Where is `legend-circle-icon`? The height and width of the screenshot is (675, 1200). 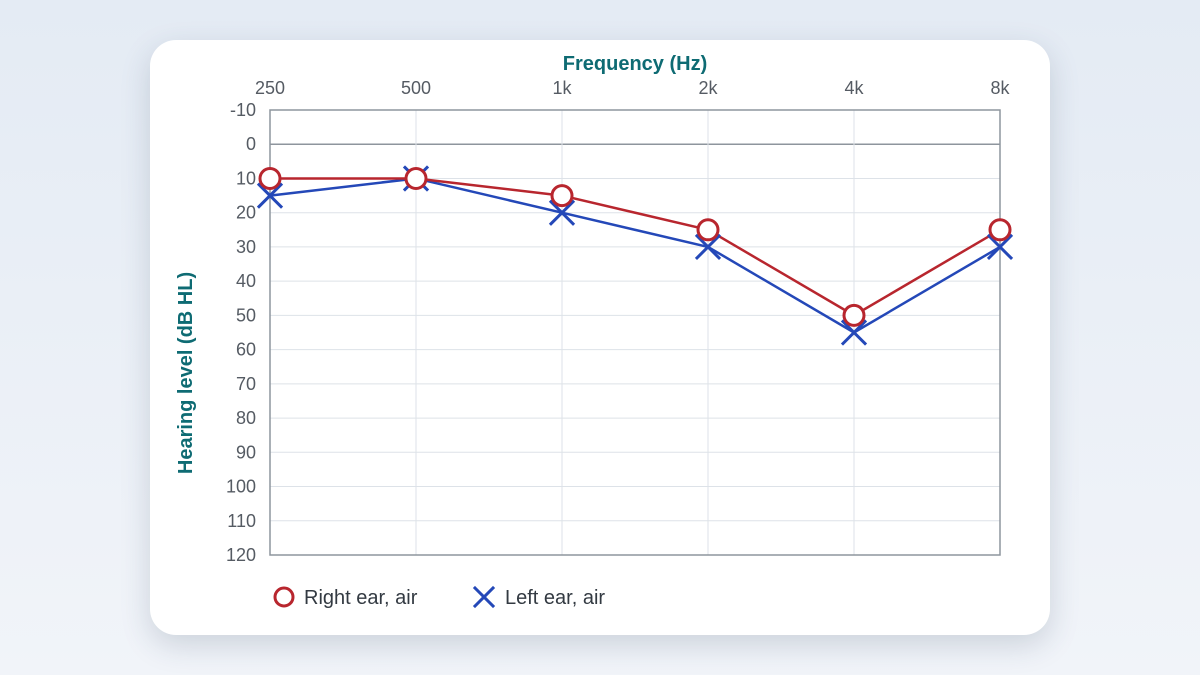
legend-circle-icon is located at coordinates (284, 597).